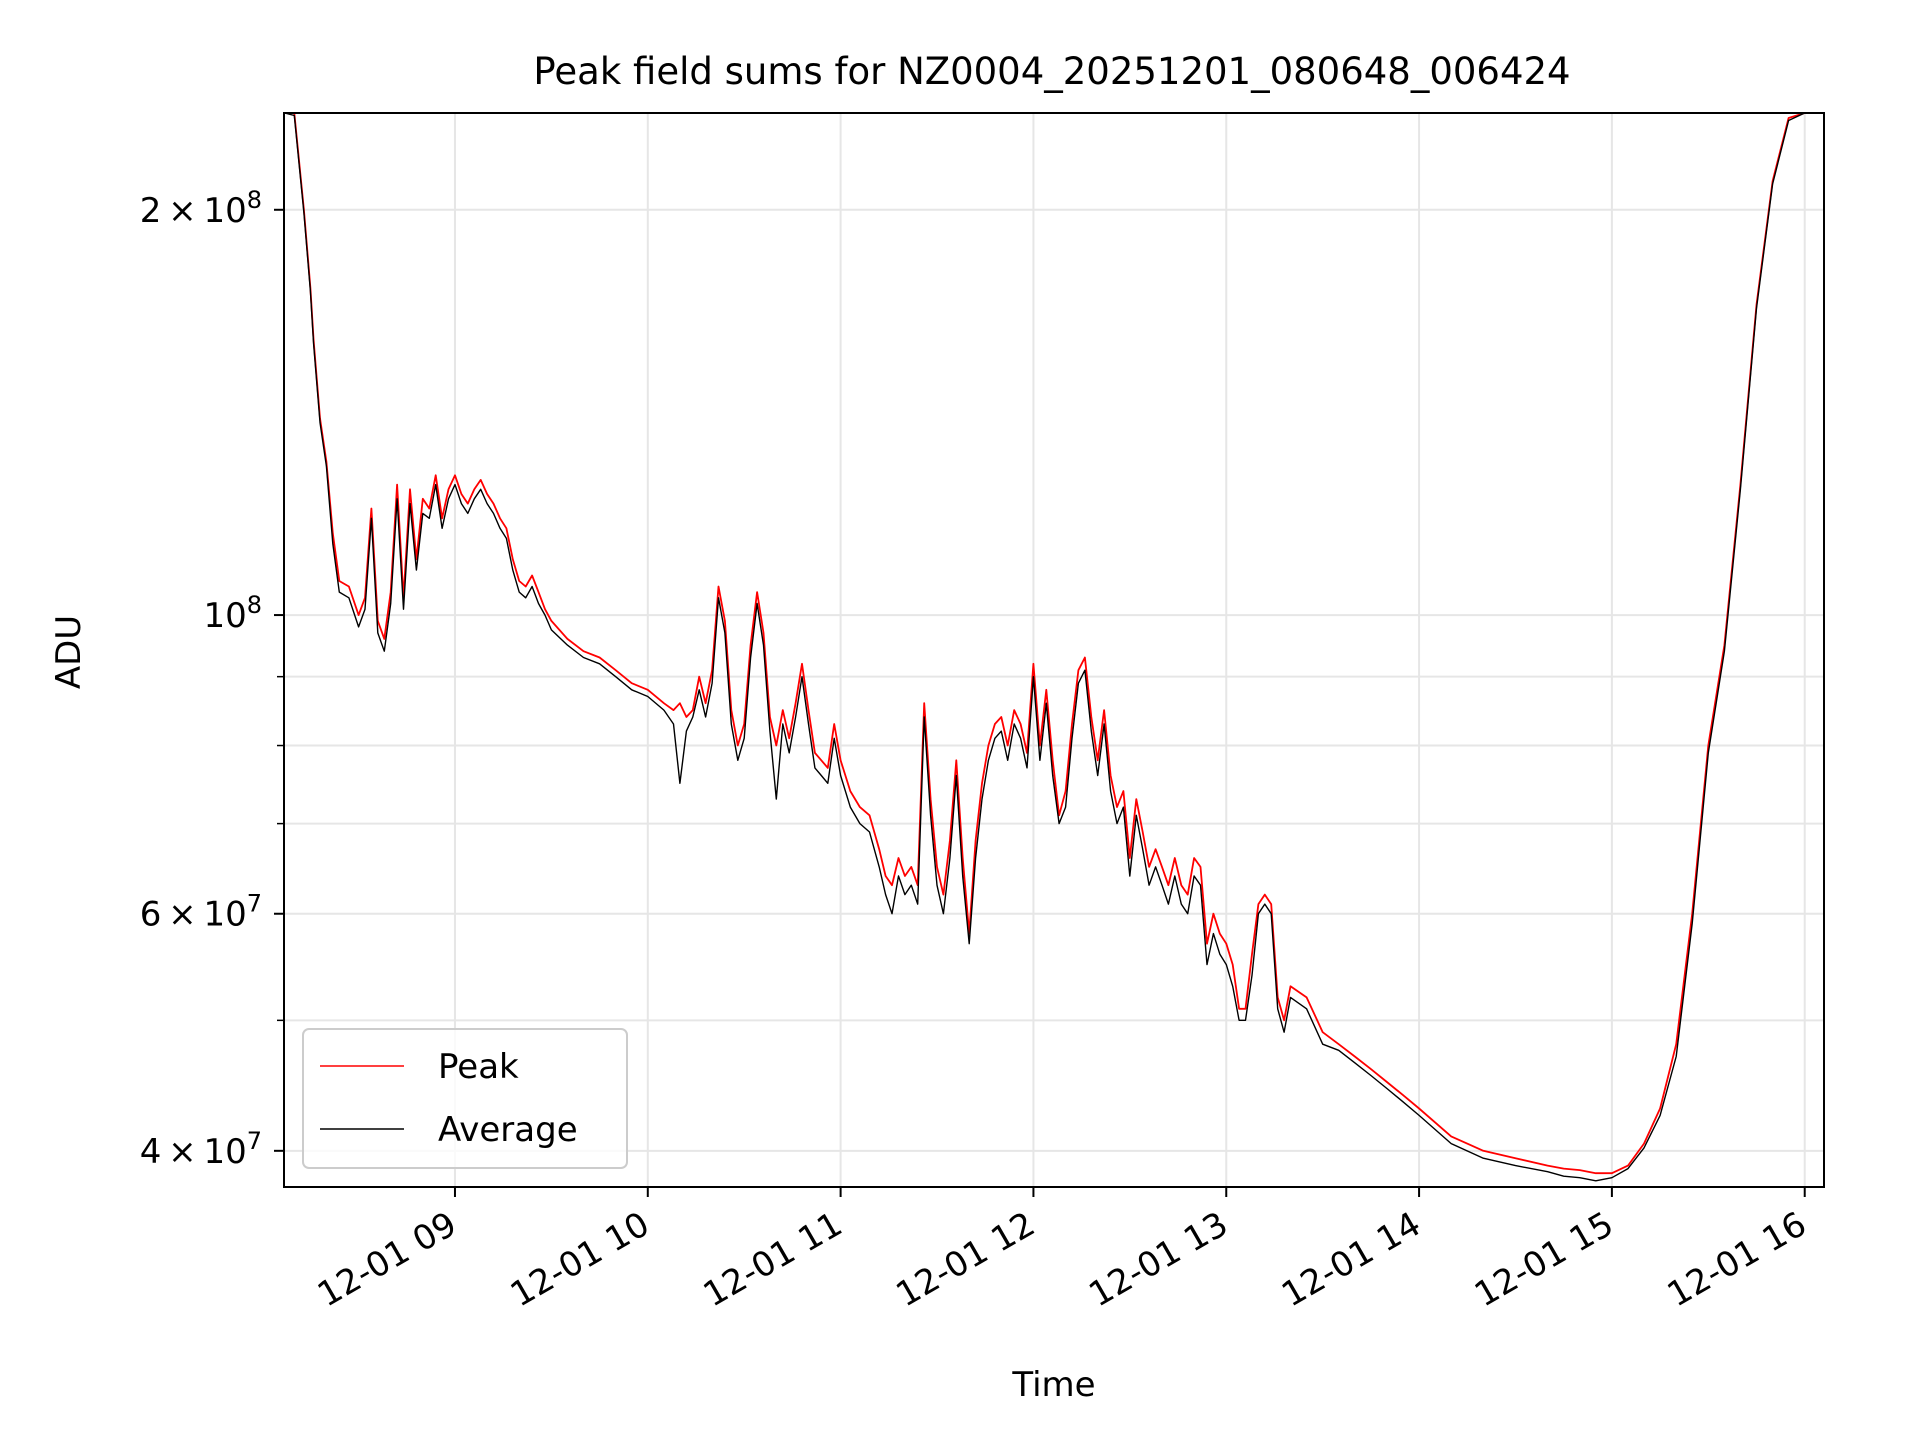 The height and width of the screenshot is (1440, 1920). I want to click on y-tick-label: 4 × 107, so click(201, 1149).